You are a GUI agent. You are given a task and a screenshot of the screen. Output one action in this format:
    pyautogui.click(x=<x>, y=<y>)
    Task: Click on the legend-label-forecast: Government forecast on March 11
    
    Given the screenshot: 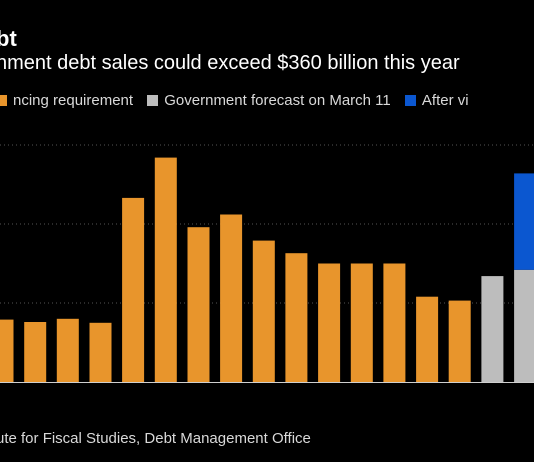 What is the action you would take?
    pyautogui.click(x=277, y=100)
    